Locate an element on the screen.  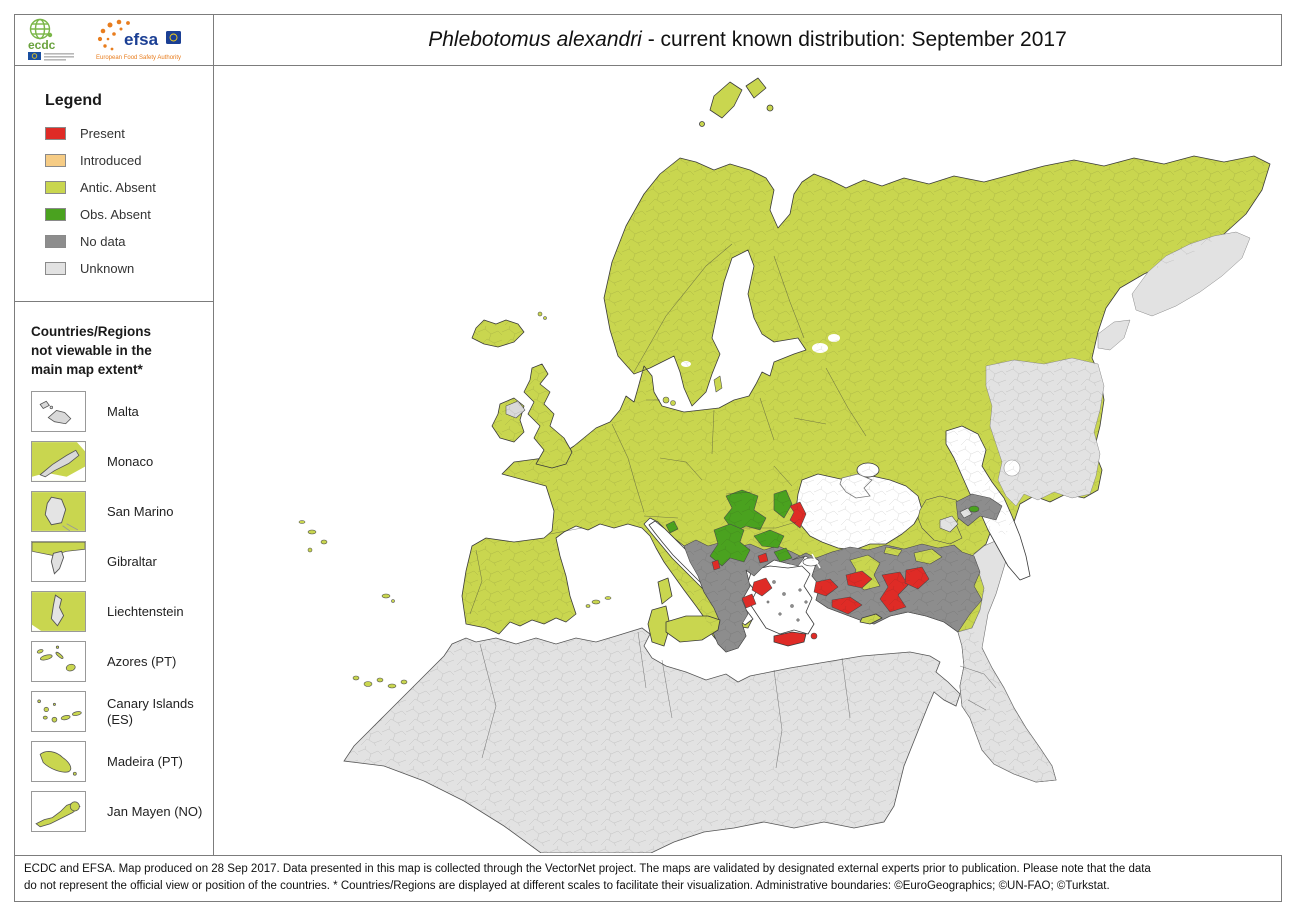
inset-map-azores is located at coordinates (58, 662).